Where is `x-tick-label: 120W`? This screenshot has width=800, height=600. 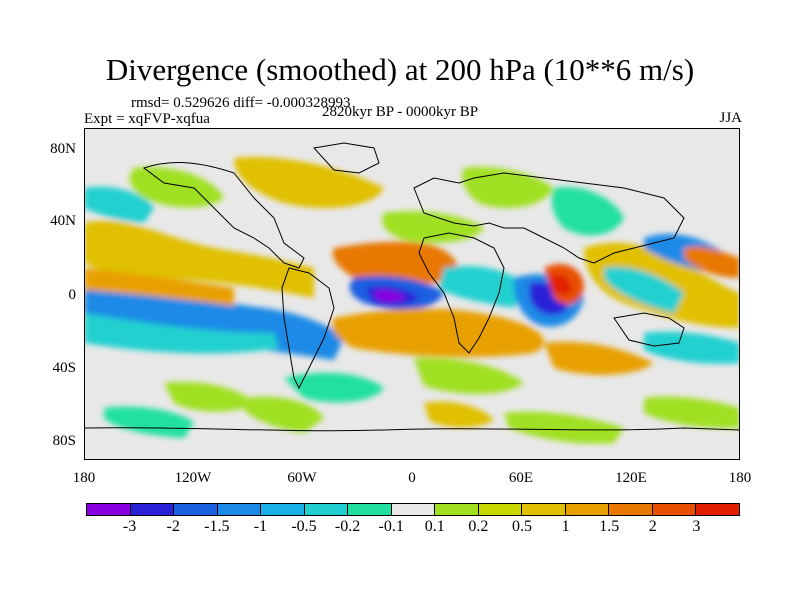 x-tick-label: 120W is located at coordinates (193, 478).